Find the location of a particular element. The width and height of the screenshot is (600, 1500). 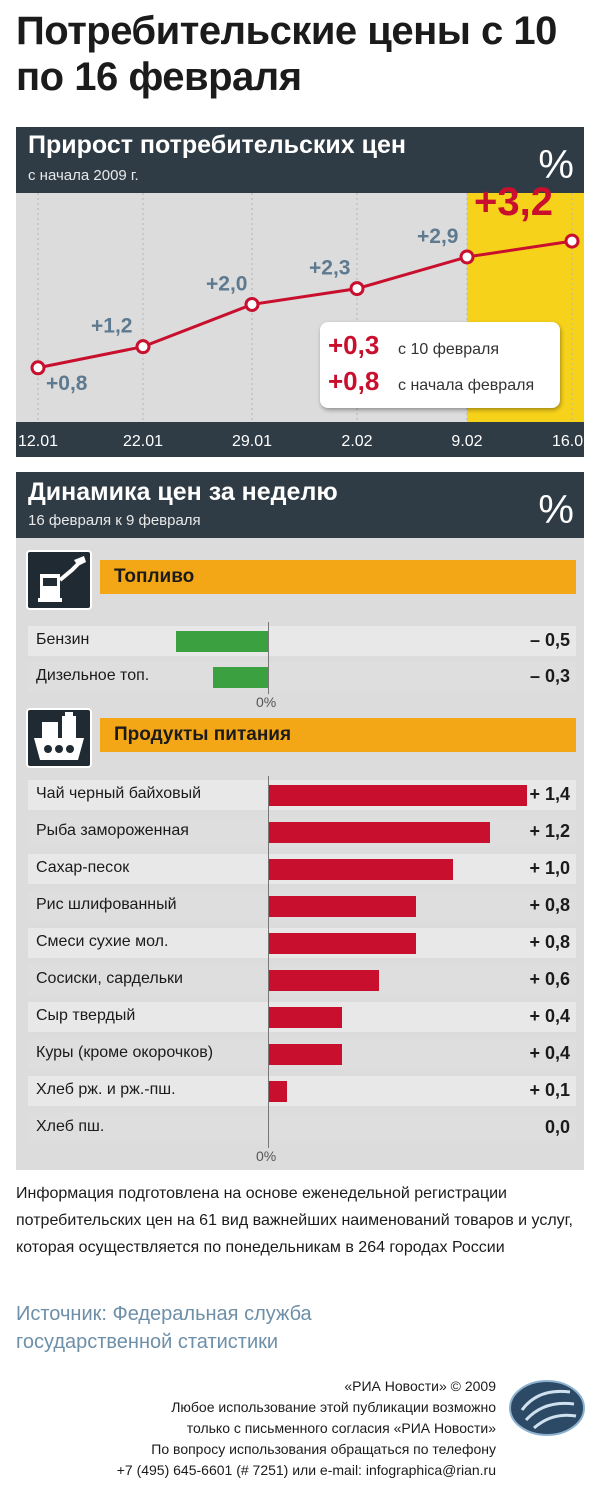

row-value: + 0,6 is located at coordinates (549, 979).